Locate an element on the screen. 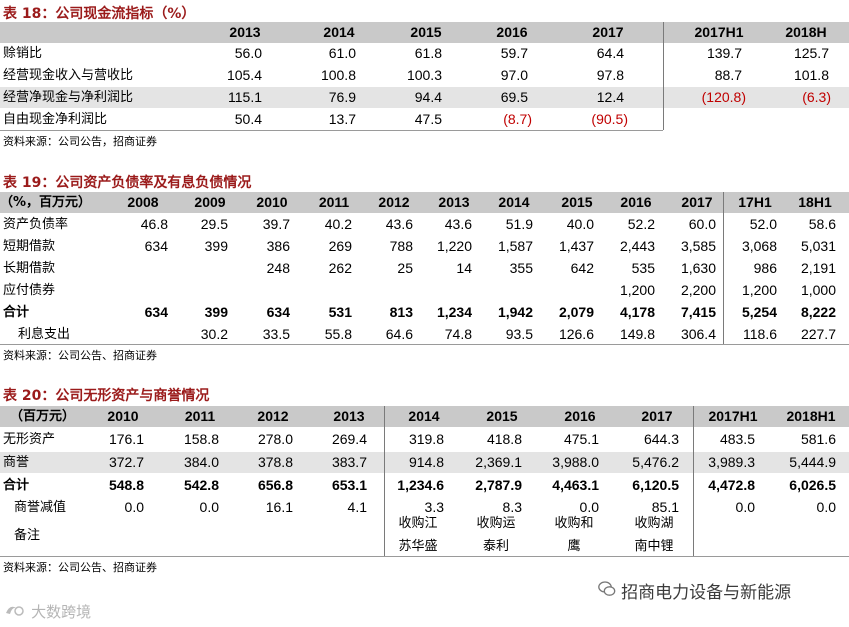 The height and width of the screenshot is (627, 849). table-cell: 5,476.2 is located at coordinates (655, 462).